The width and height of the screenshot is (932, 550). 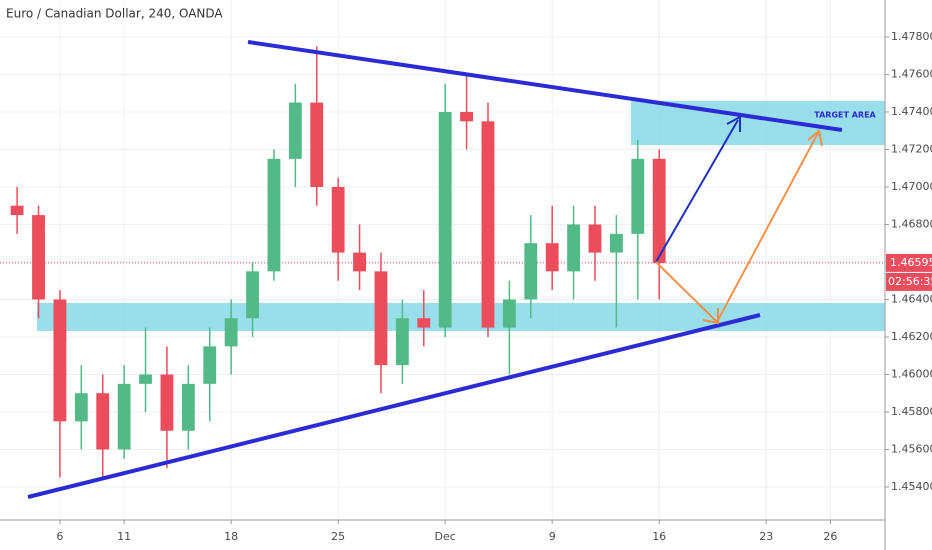 I want to click on blue-arrow, so click(x=697, y=191).